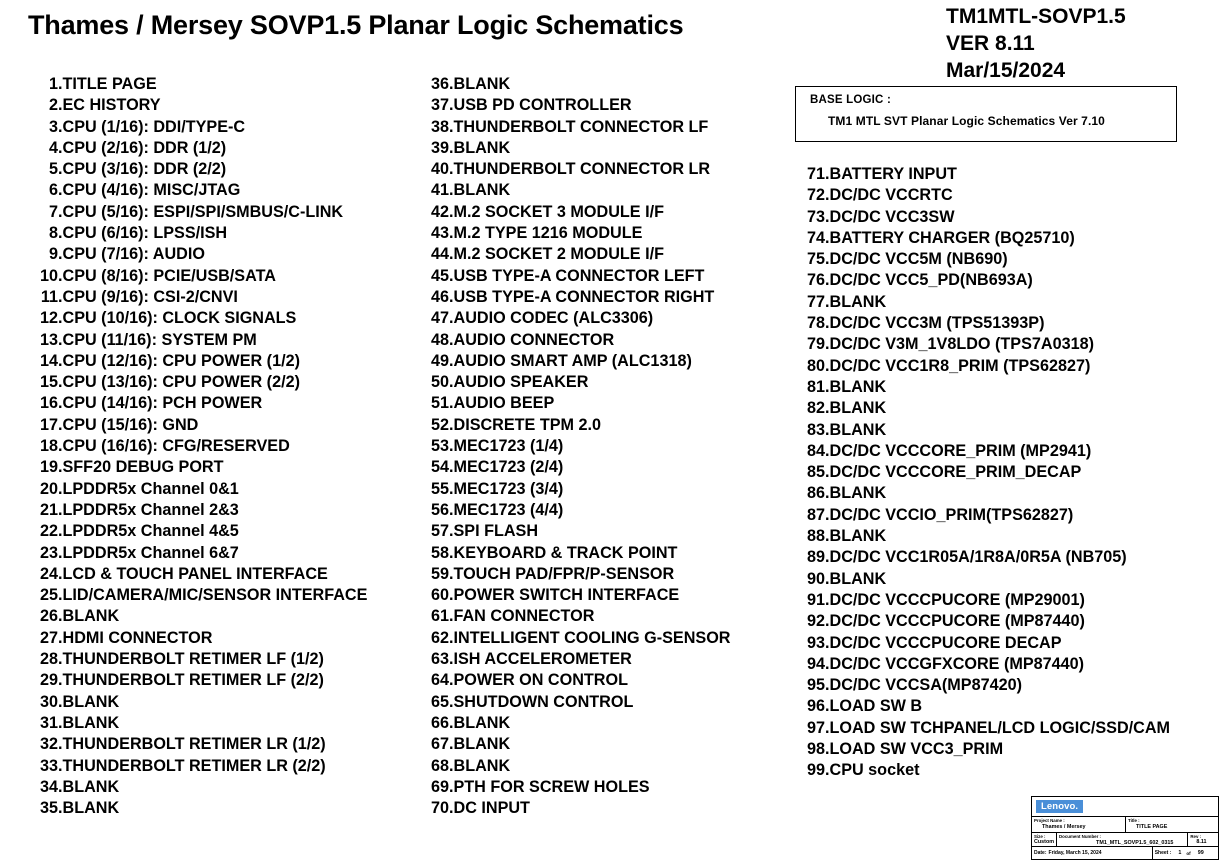 The height and width of the screenshot is (860, 1219). What do you see at coordinates (610, 105) in the screenshot?
I see `index-entry: 37. USB PD CONTROLLER` at bounding box center [610, 105].